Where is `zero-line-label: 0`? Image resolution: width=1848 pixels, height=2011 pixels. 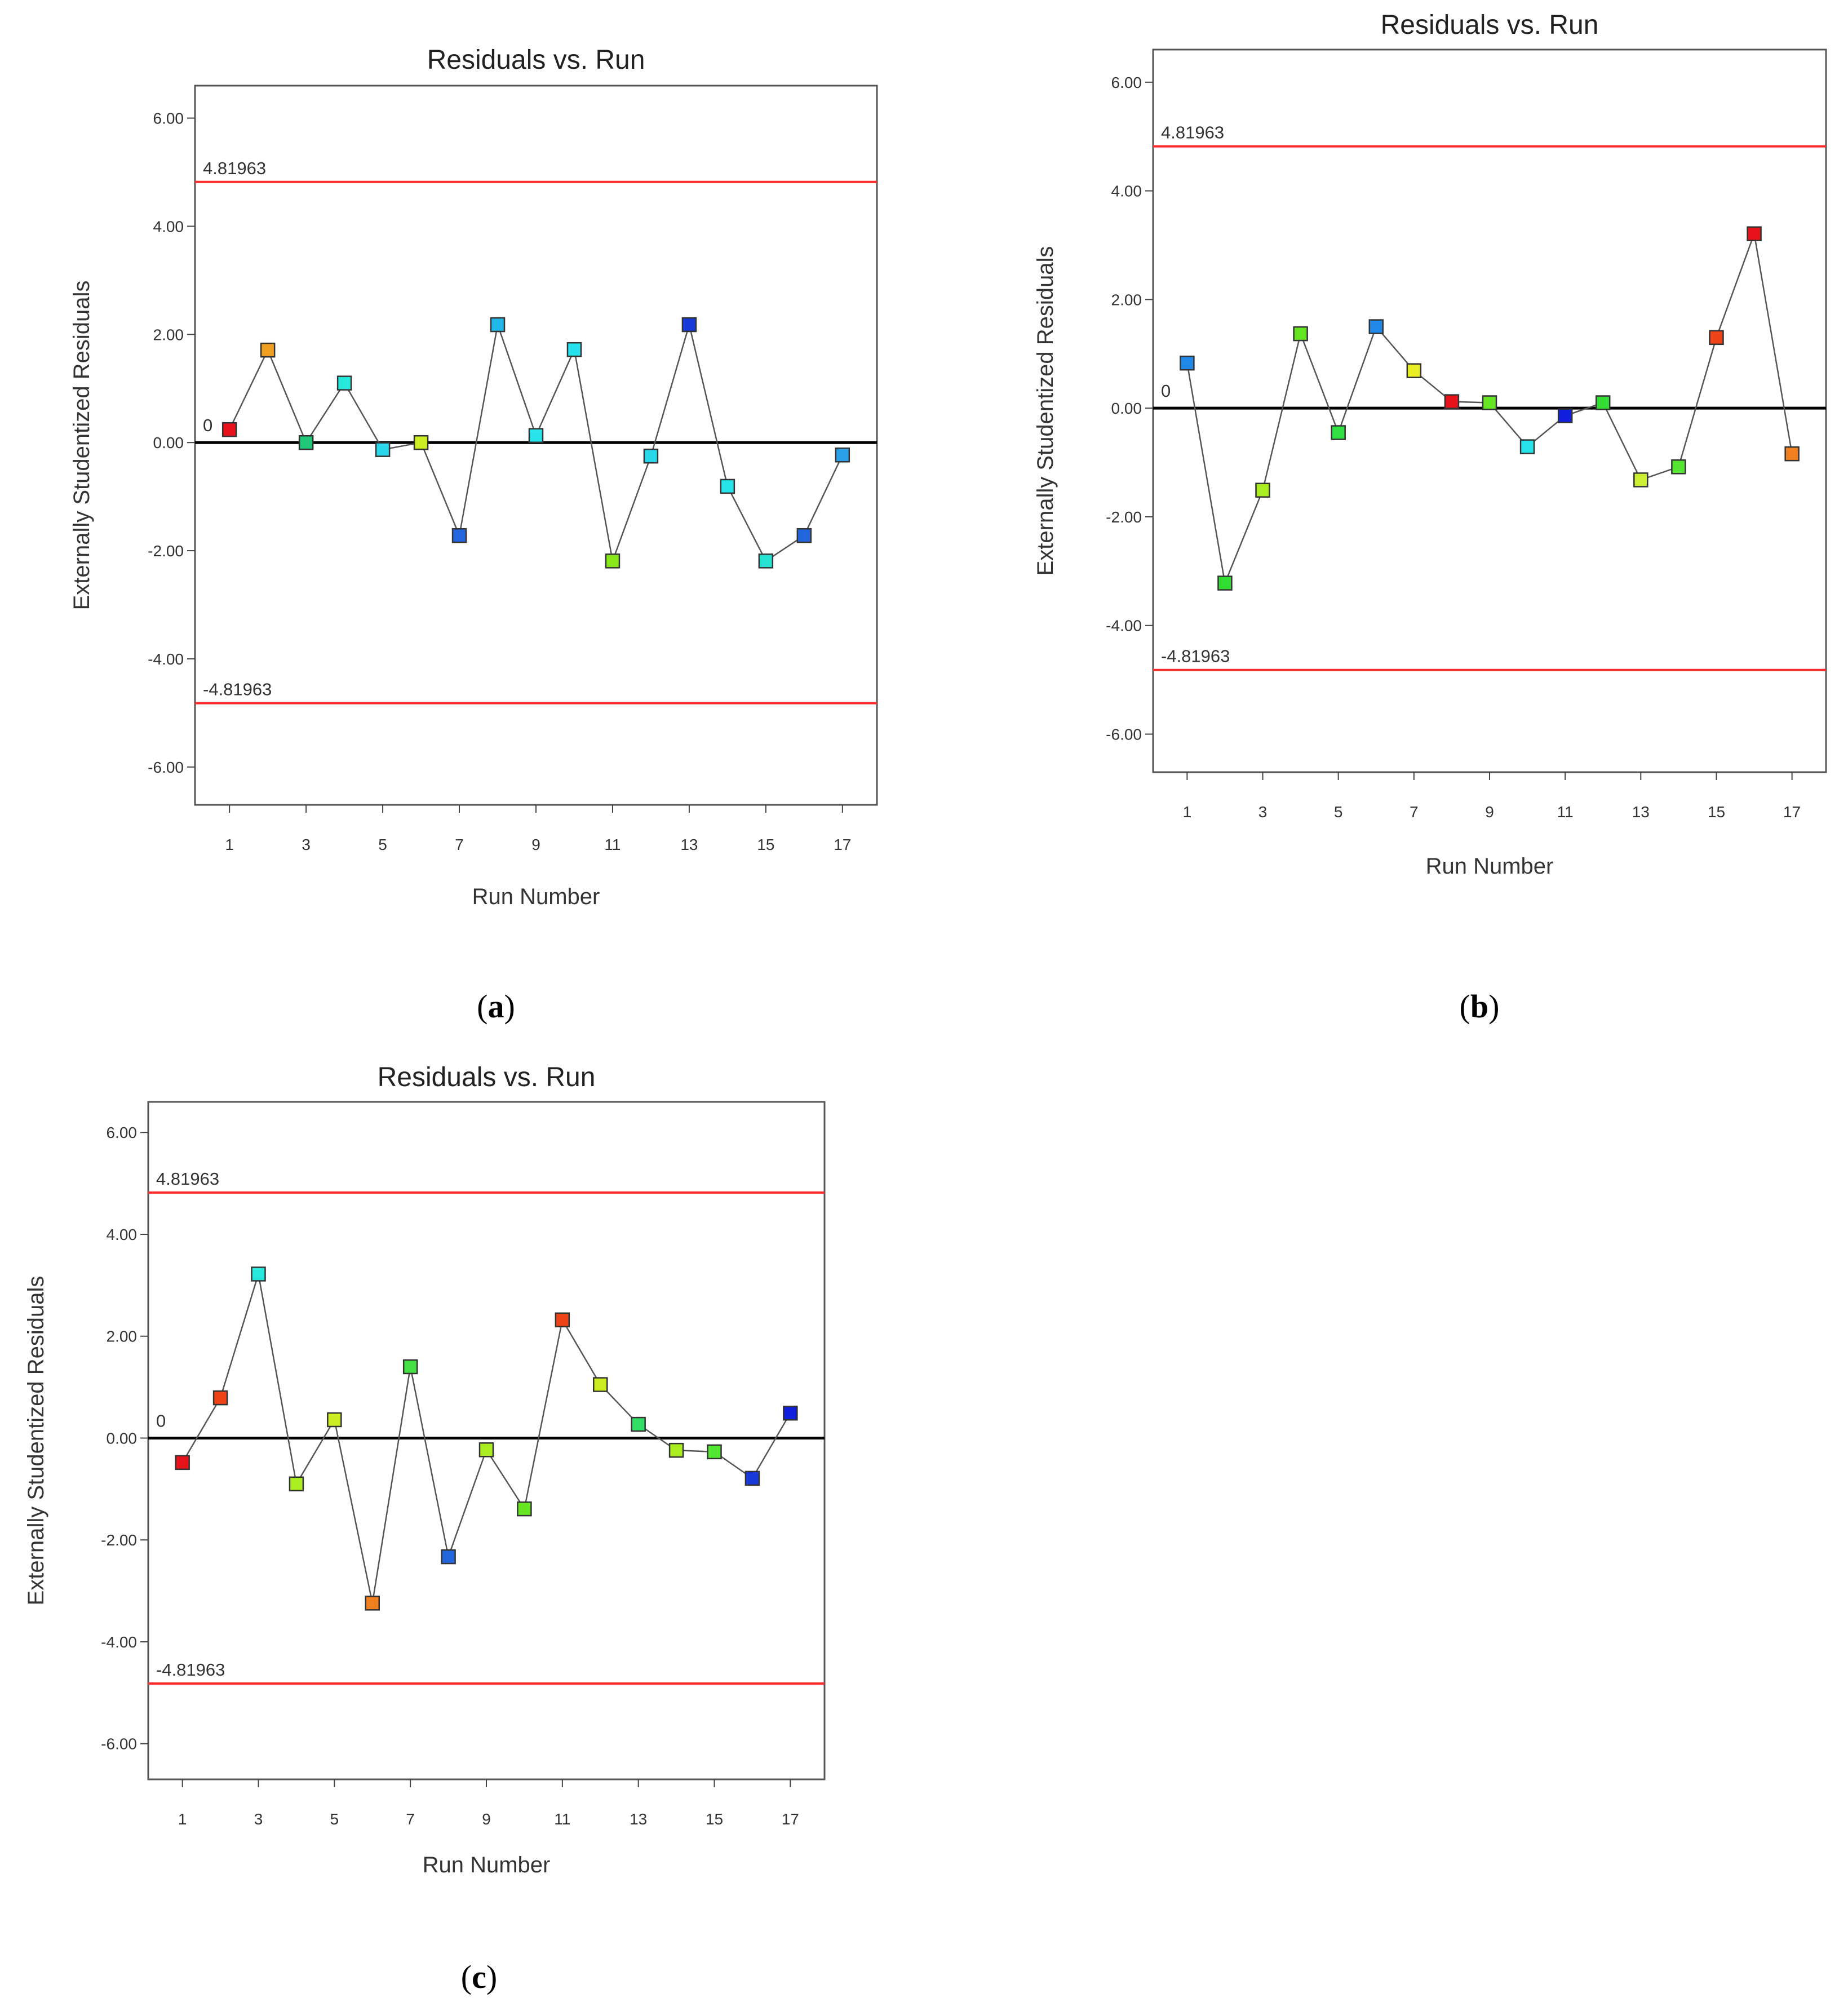
zero-line-label: 0 is located at coordinates (207, 425).